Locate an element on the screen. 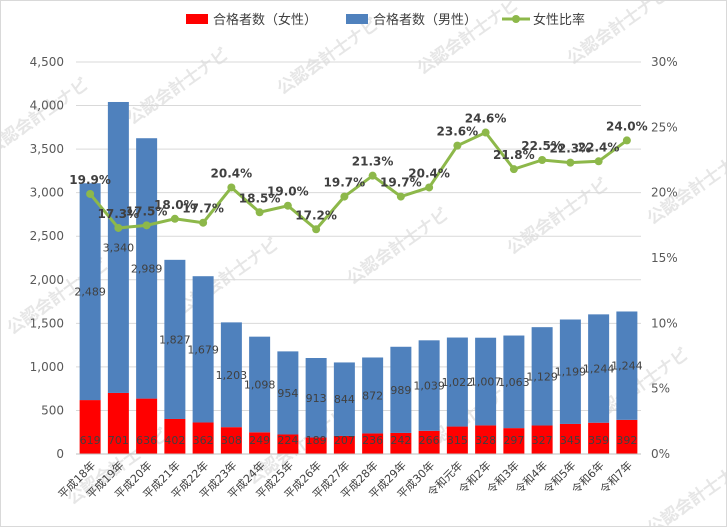 Image resolution: width=727 pixels, height=527 pixels. data-label-female: 236 is located at coordinates (372, 440).